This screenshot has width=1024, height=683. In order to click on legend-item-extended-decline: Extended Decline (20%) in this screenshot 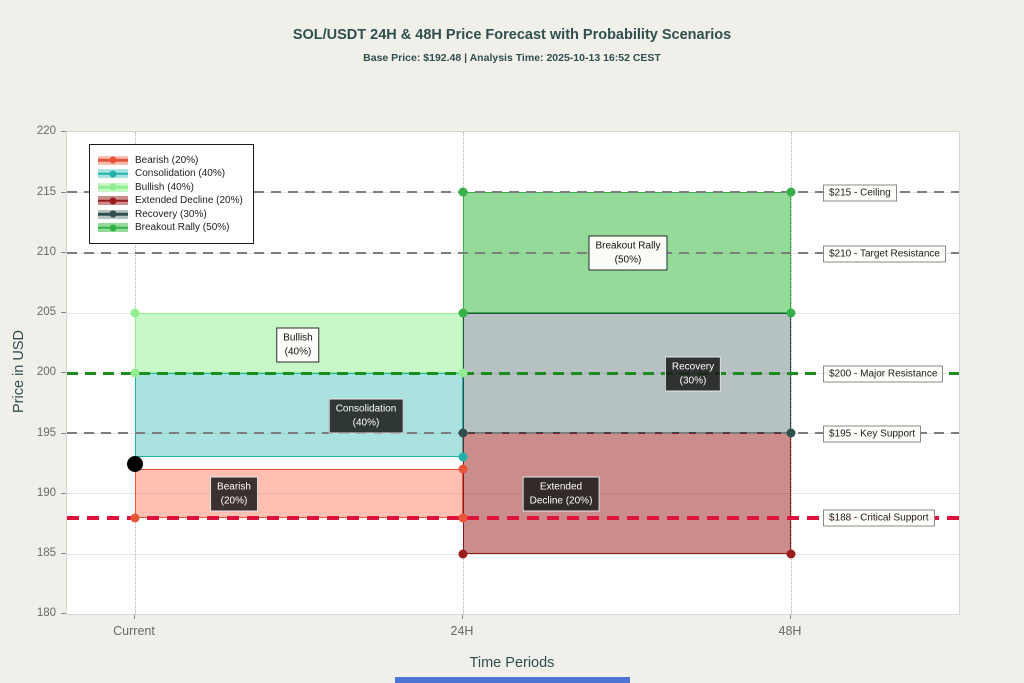, I will do `click(170, 200)`.